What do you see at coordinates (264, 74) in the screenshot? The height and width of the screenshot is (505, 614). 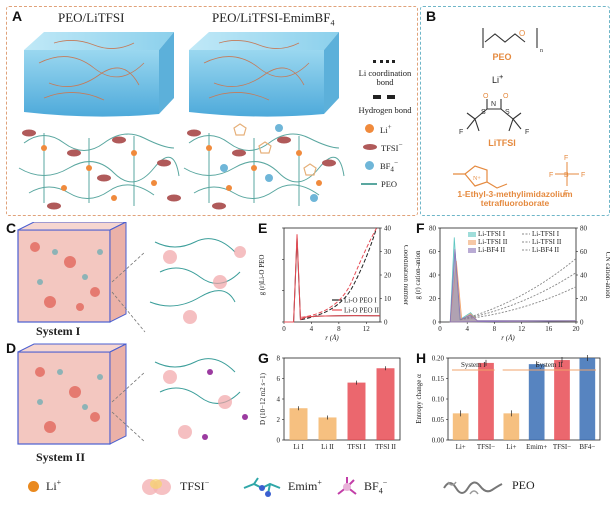 I see `gel-block-right` at bounding box center [264, 74].